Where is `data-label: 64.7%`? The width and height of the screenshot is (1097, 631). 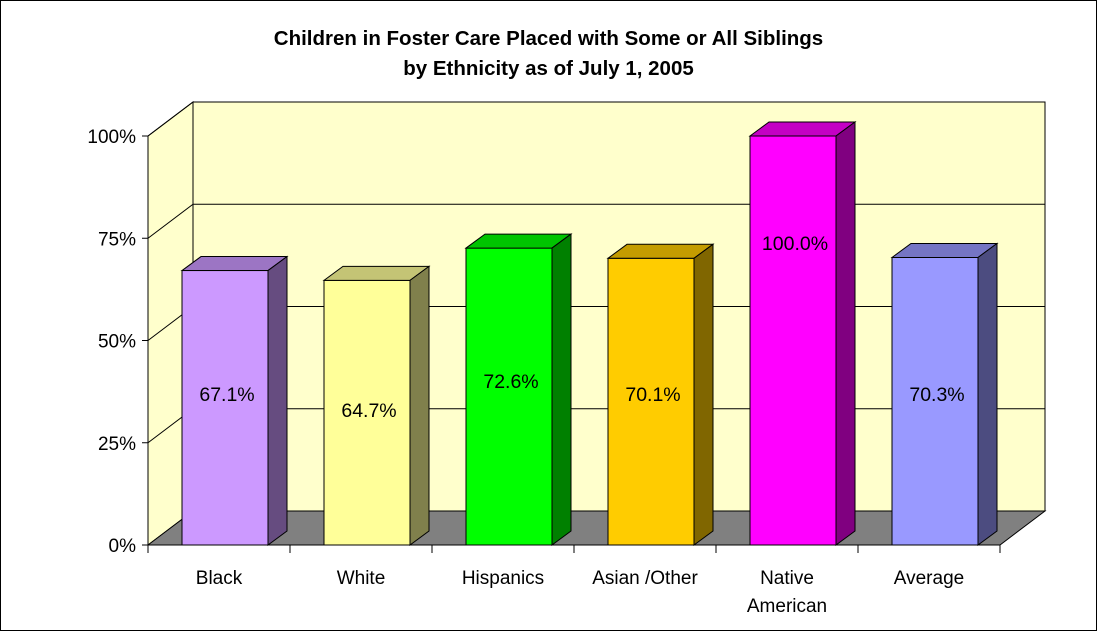
data-label: 64.7% is located at coordinates (368, 411).